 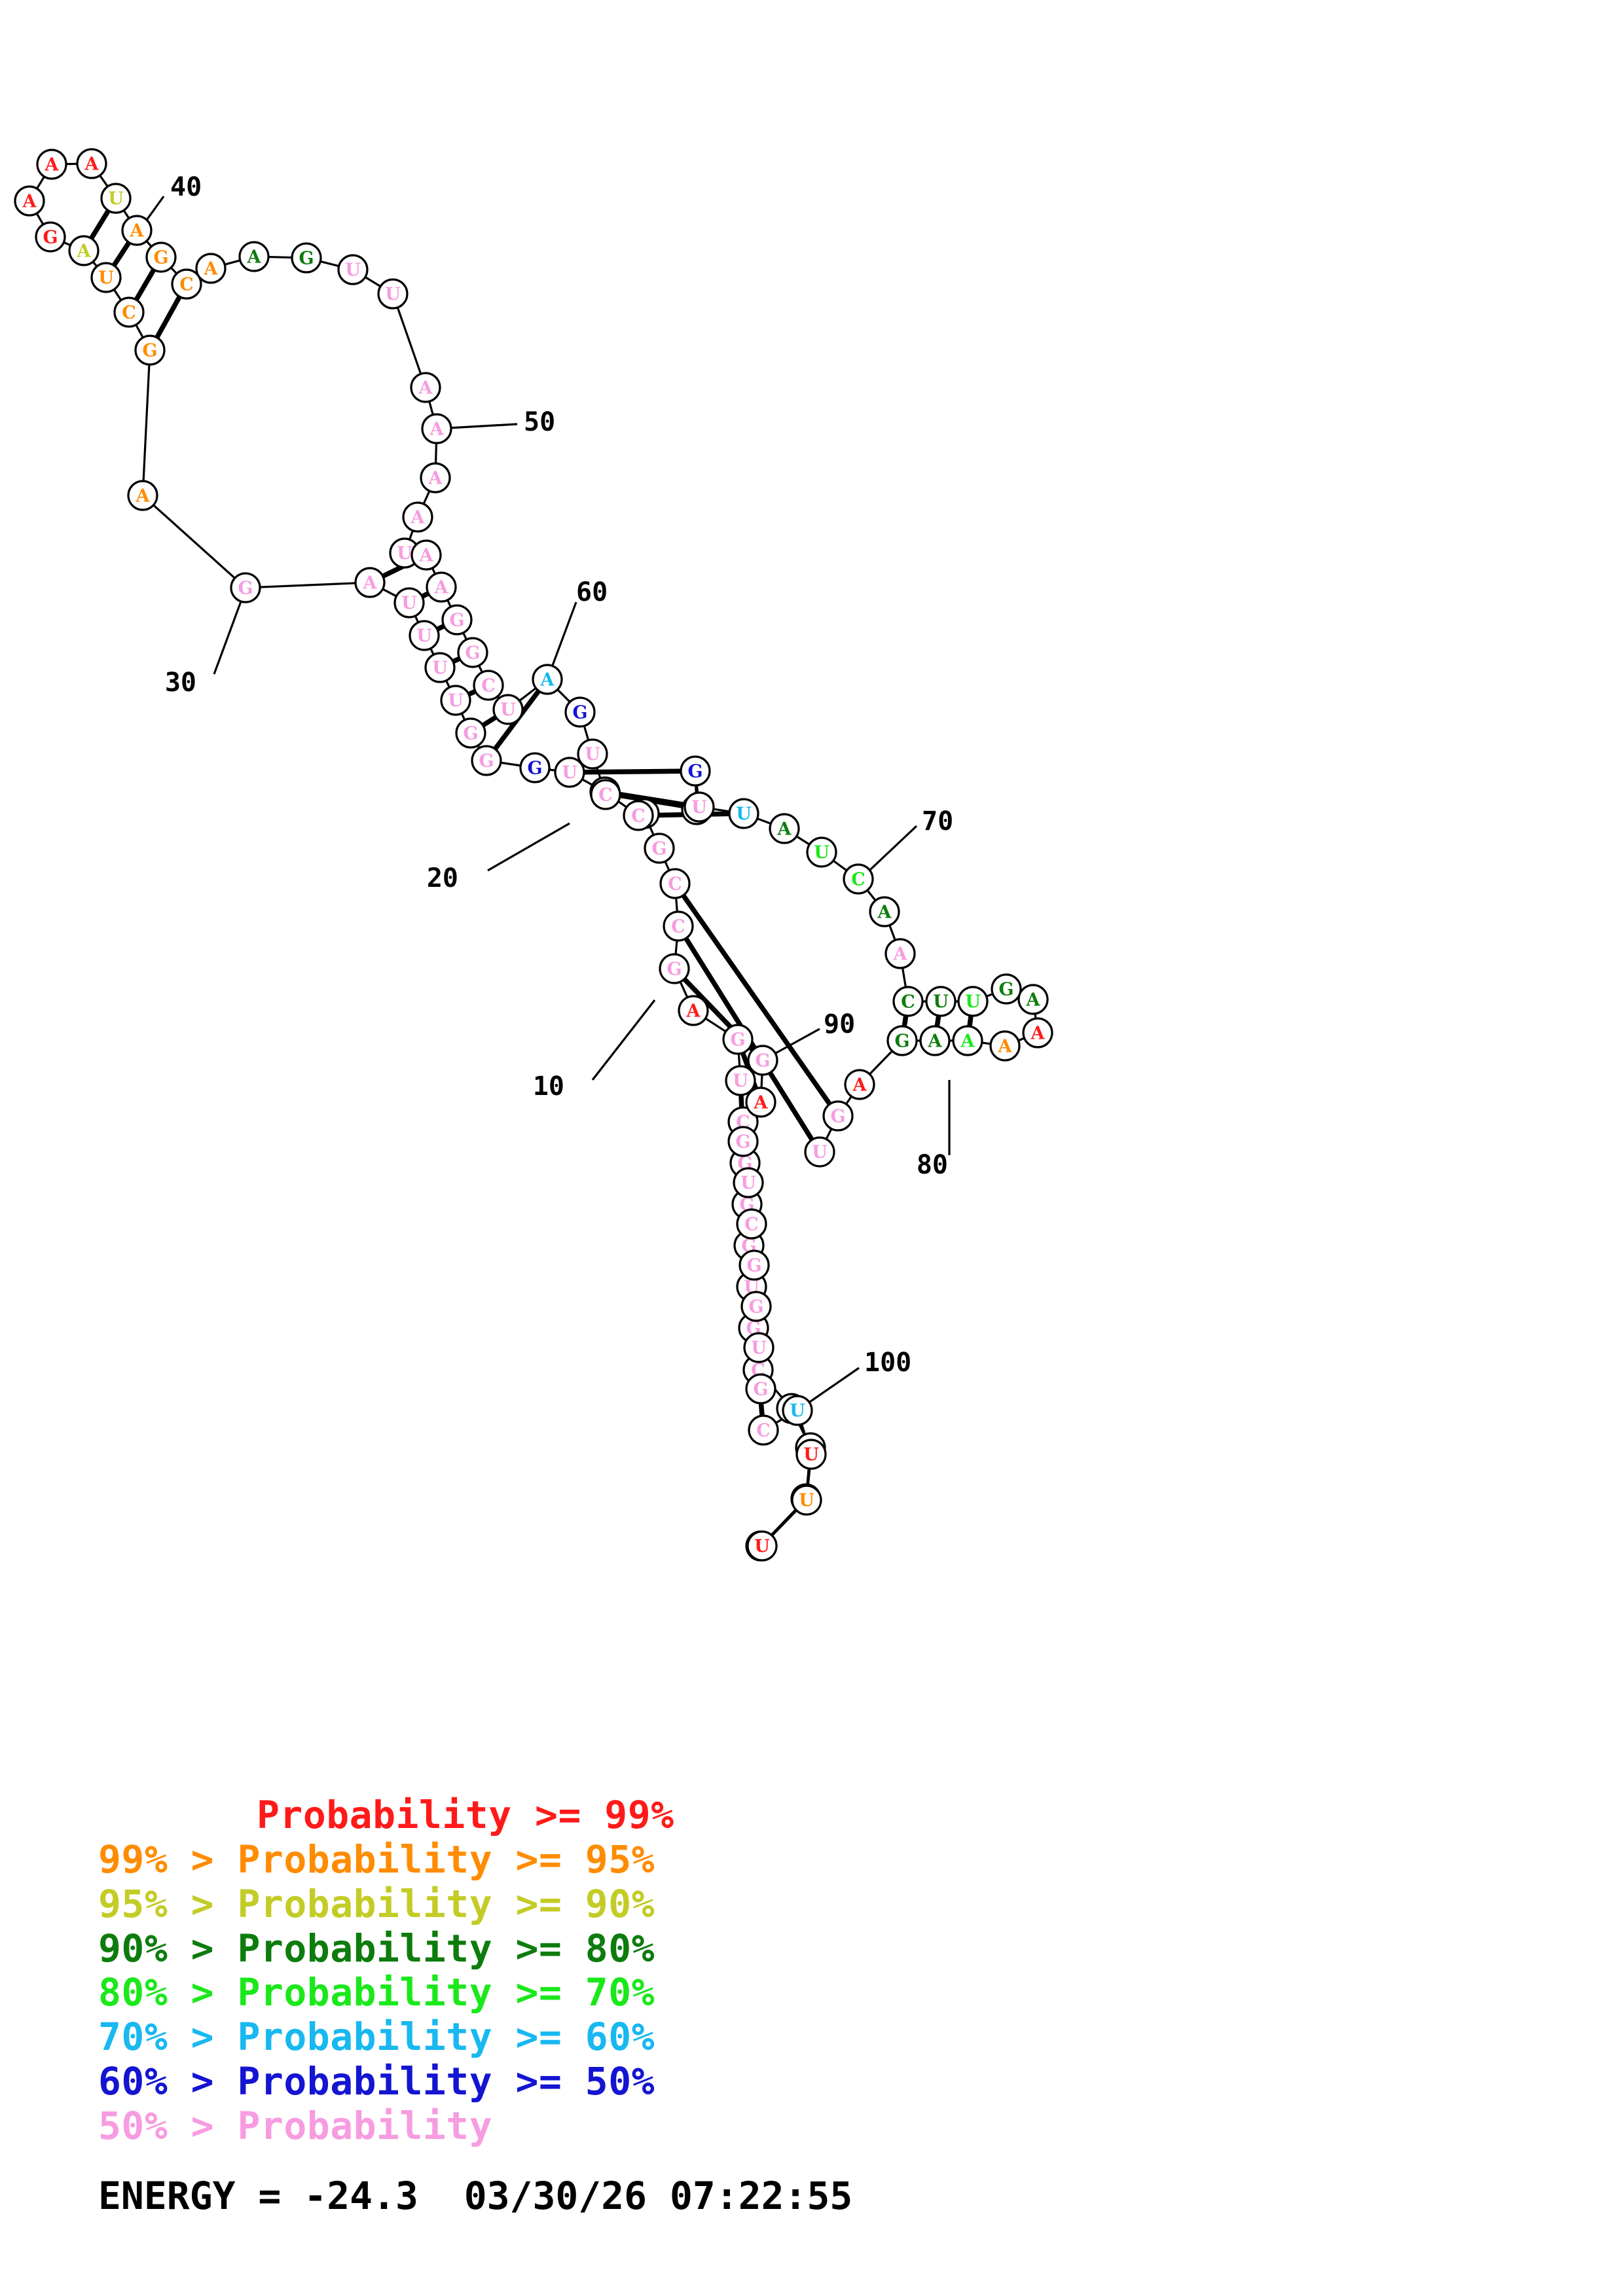 I want to click on nucleotide-letter: G, so click(x=1005, y=990).